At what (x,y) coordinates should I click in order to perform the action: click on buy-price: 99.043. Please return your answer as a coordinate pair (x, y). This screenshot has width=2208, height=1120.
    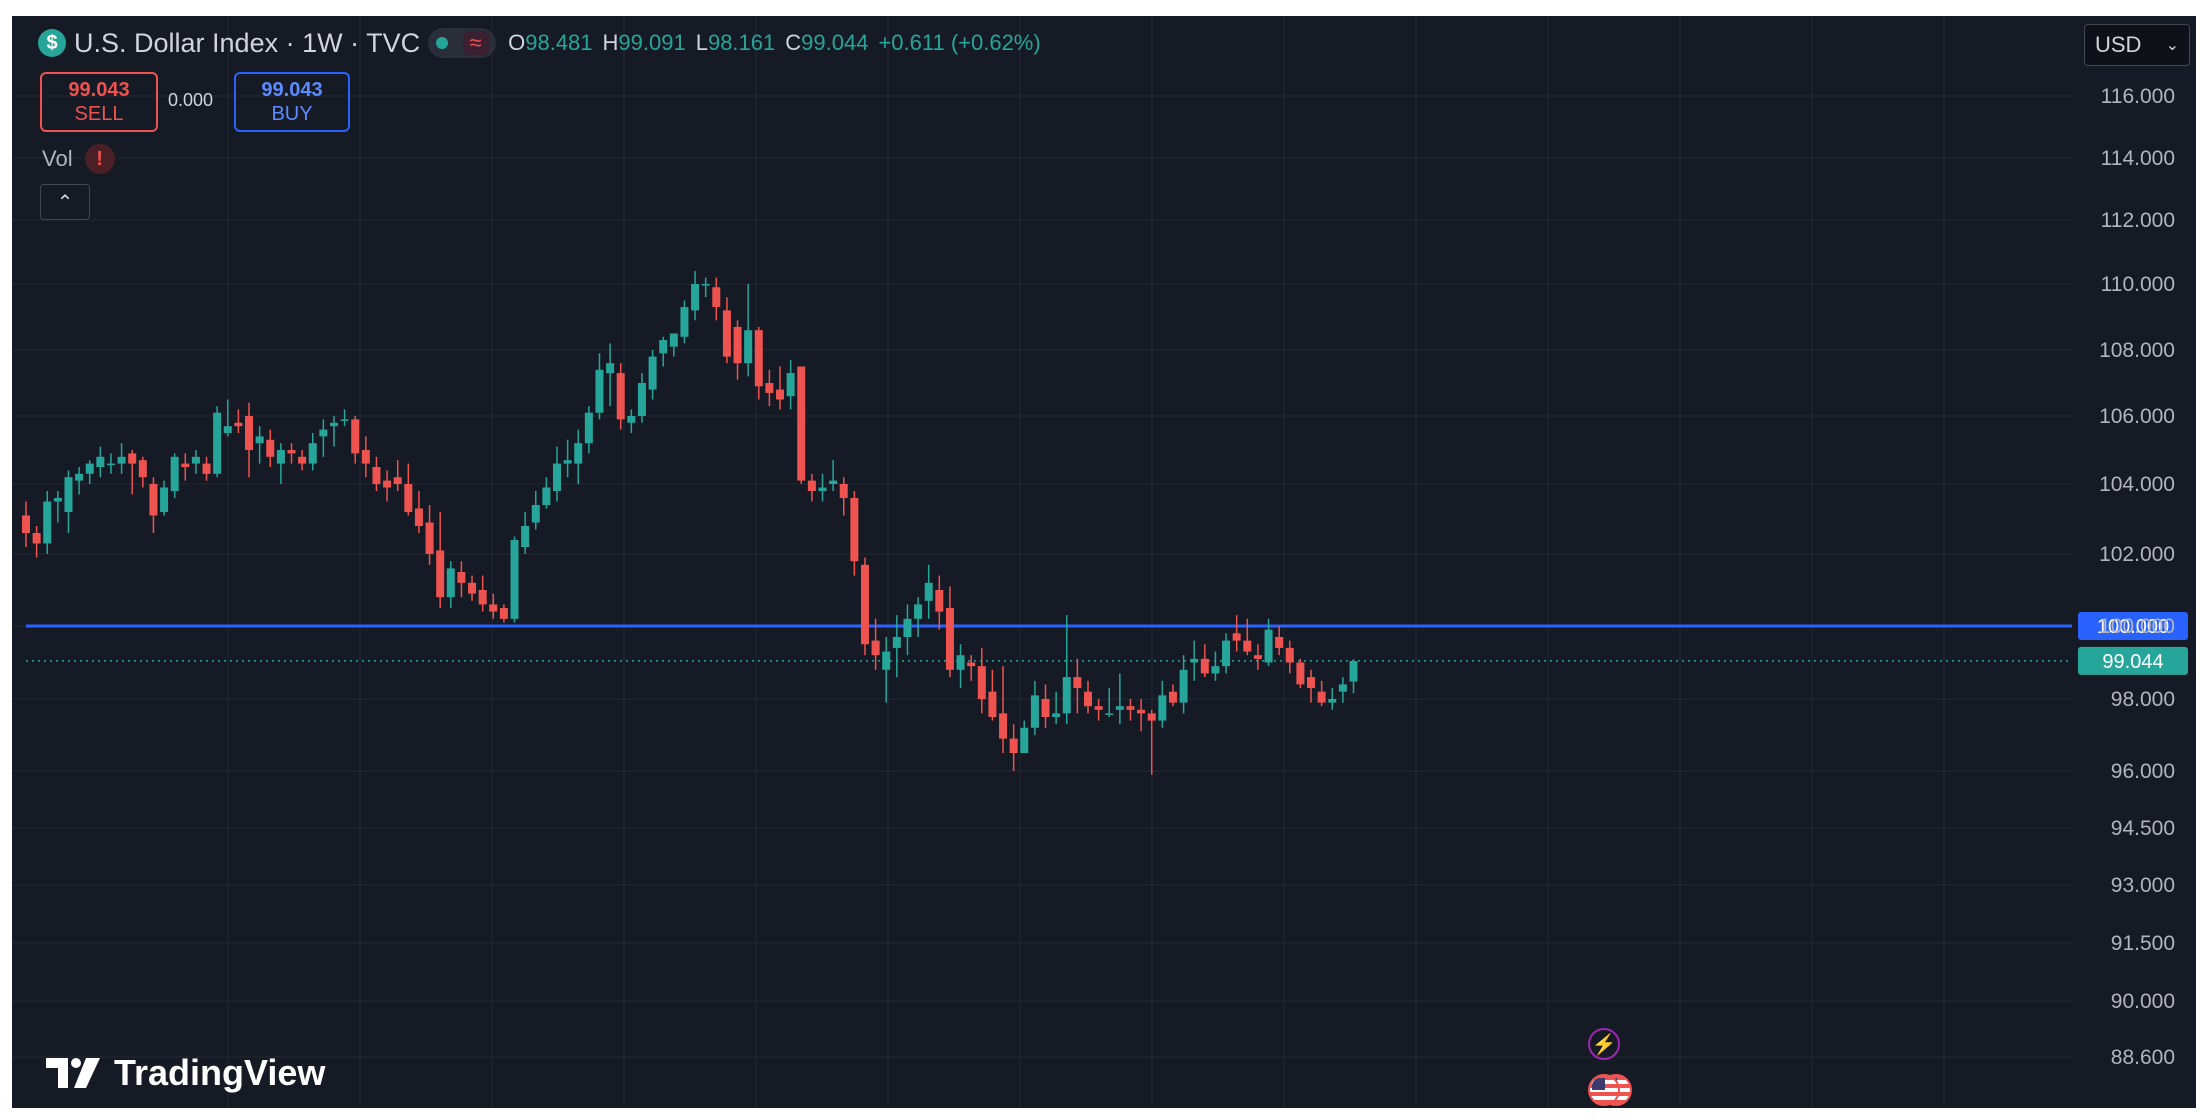
    Looking at the image, I should click on (292, 90).